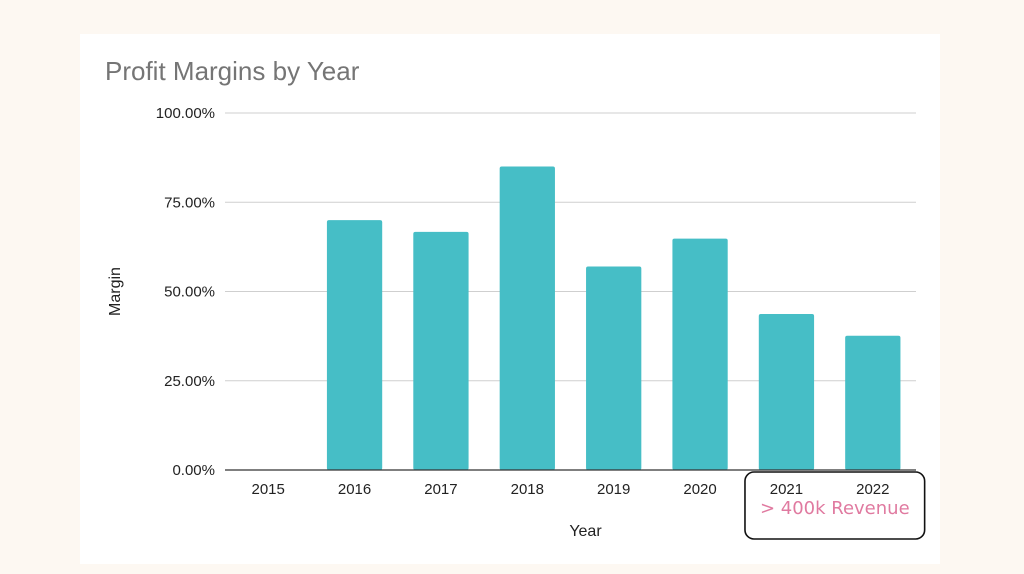  What do you see at coordinates (232, 71) in the screenshot?
I see `chart-title: Profit Margins by Year` at bounding box center [232, 71].